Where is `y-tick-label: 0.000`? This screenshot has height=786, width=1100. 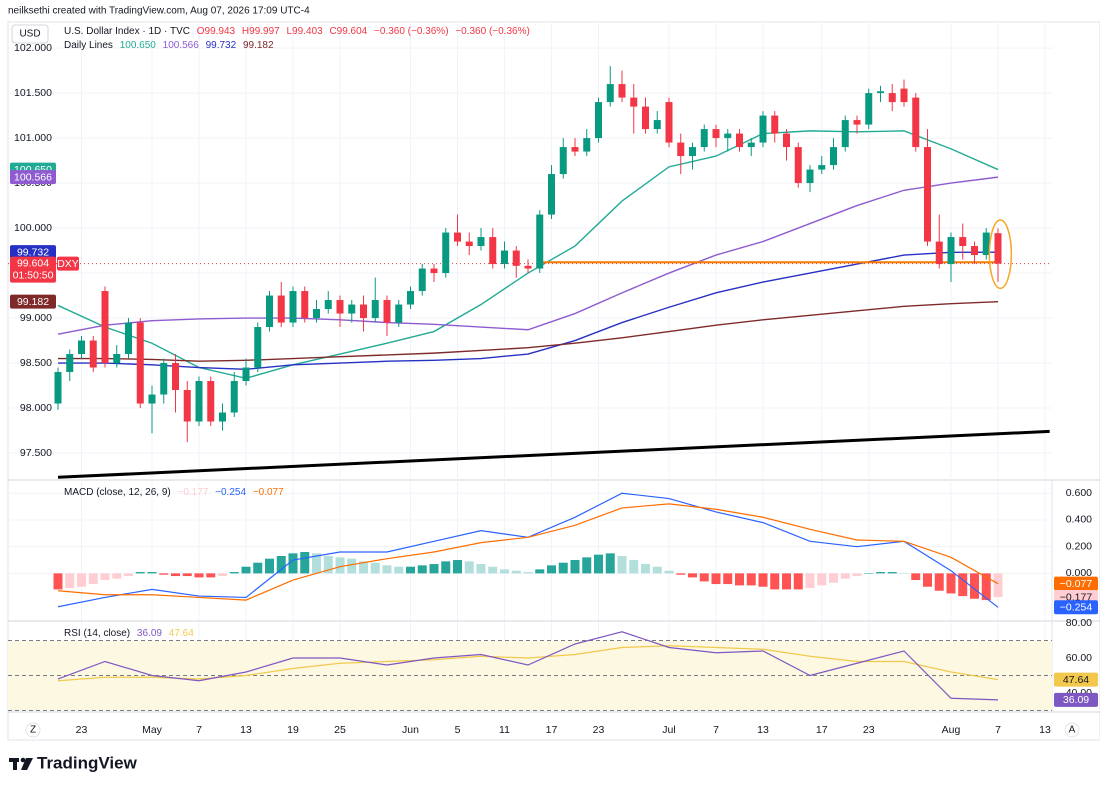 y-tick-label: 0.000 is located at coordinates (1079, 573).